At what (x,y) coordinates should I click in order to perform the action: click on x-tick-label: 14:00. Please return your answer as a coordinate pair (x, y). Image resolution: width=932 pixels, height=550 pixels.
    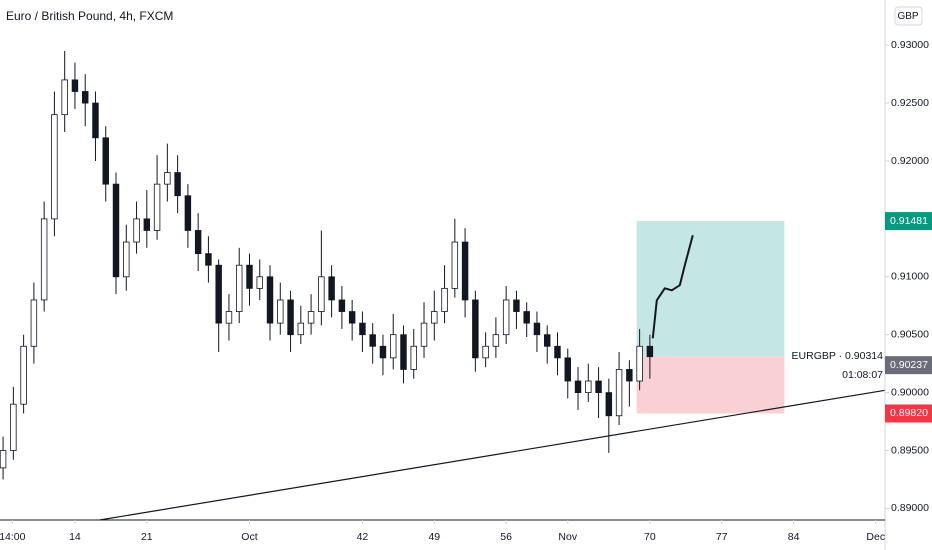
    Looking at the image, I should click on (13, 537).